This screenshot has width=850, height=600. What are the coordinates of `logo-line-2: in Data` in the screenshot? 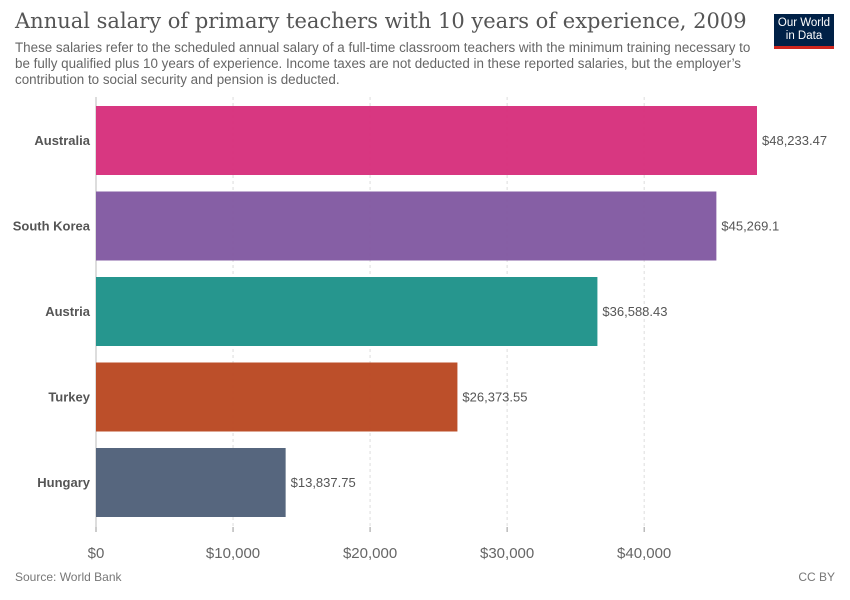 It's located at (804, 36).